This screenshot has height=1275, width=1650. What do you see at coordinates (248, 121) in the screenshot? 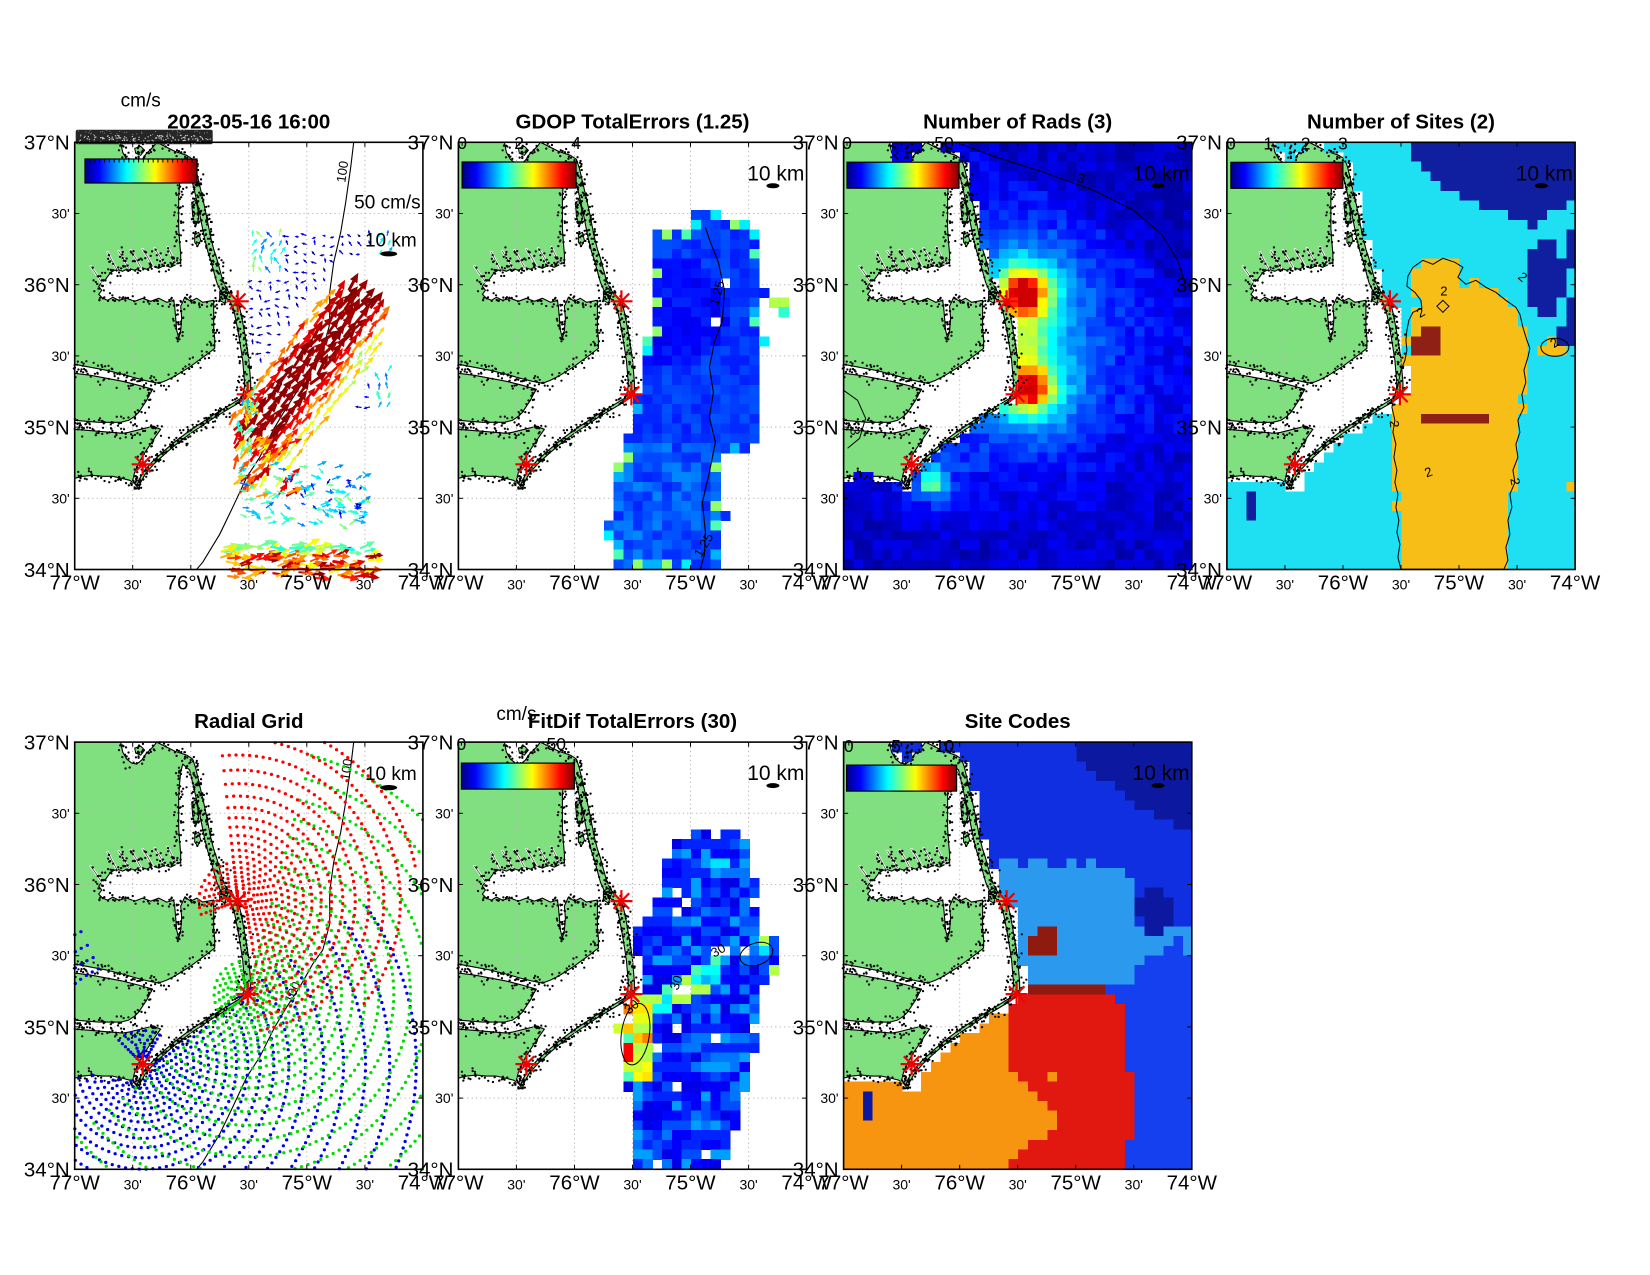
I see `svg-text: 2023-05-16 16:00` at bounding box center [248, 121].